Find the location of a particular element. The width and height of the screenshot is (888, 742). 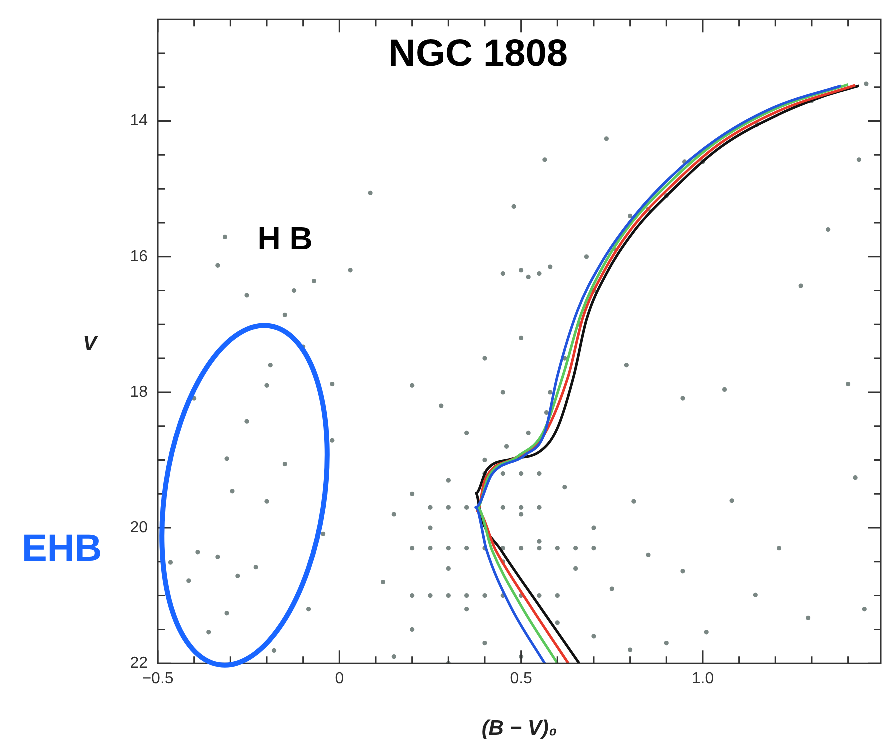

x-tick-label: −0.5 is located at coordinates (158, 679).